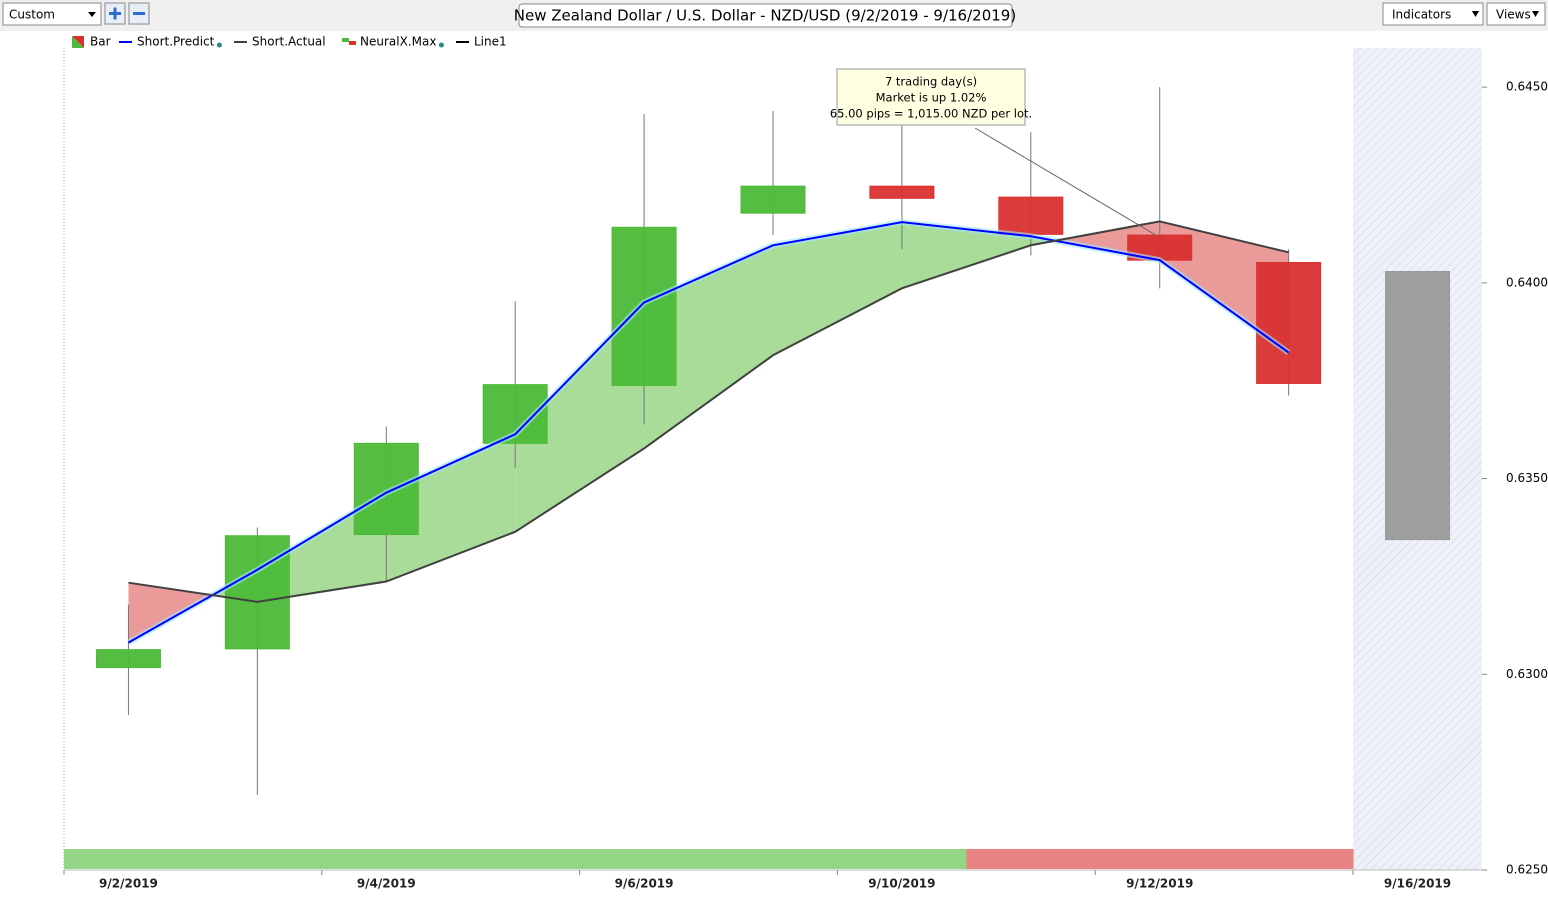 The width and height of the screenshot is (1548, 902). Describe the element at coordinates (128, 884) in the screenshot. I see `x-tick-label: 9/2/2019` at that location.